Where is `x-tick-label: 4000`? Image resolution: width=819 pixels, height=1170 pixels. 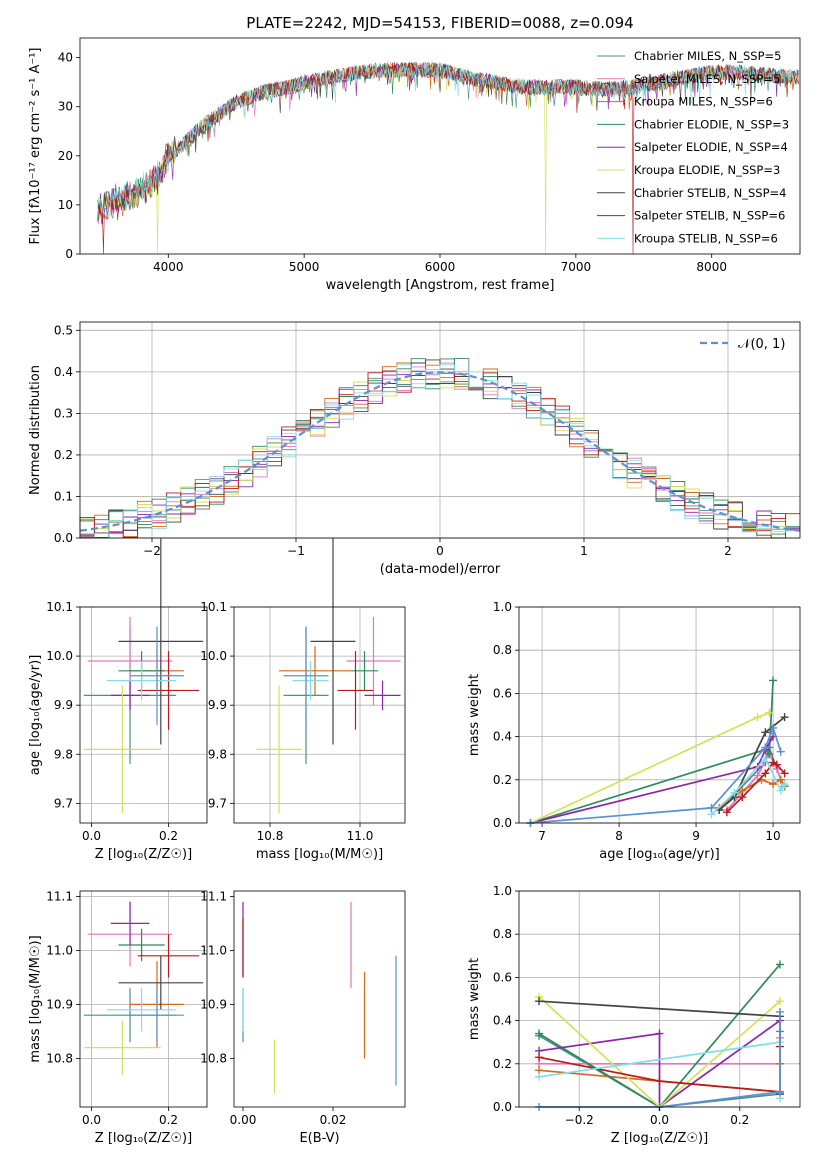
x-tick-label: 4000 is located at coordinates (168, 267).